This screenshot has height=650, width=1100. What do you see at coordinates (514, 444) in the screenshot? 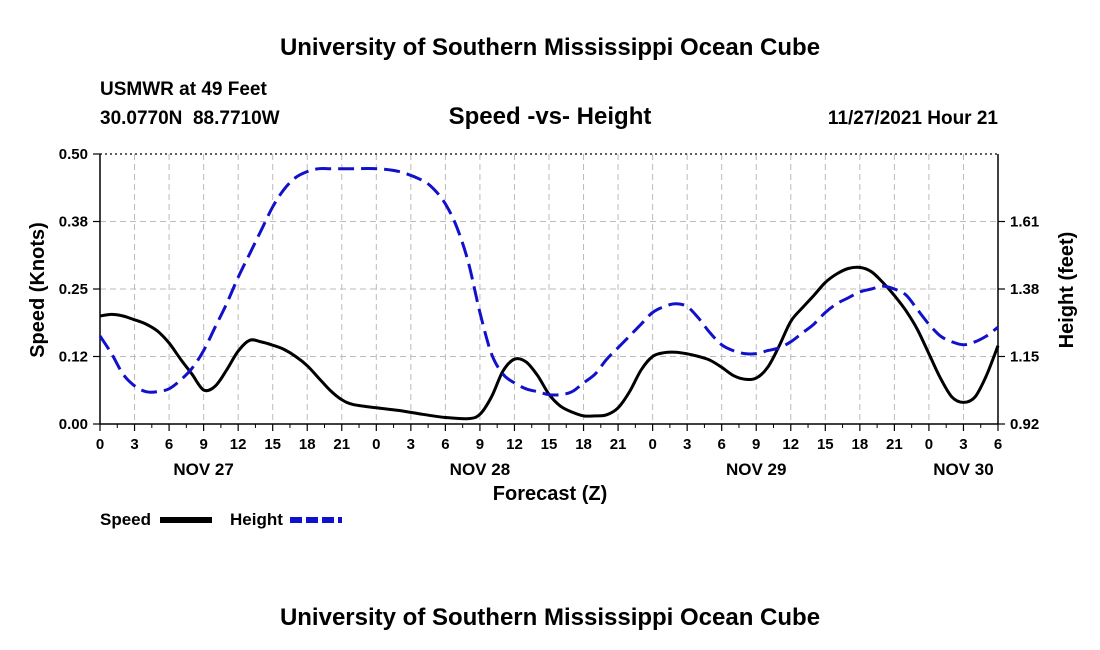
I see `x-tick-label-12: 12` at bounding box center [514, 444].